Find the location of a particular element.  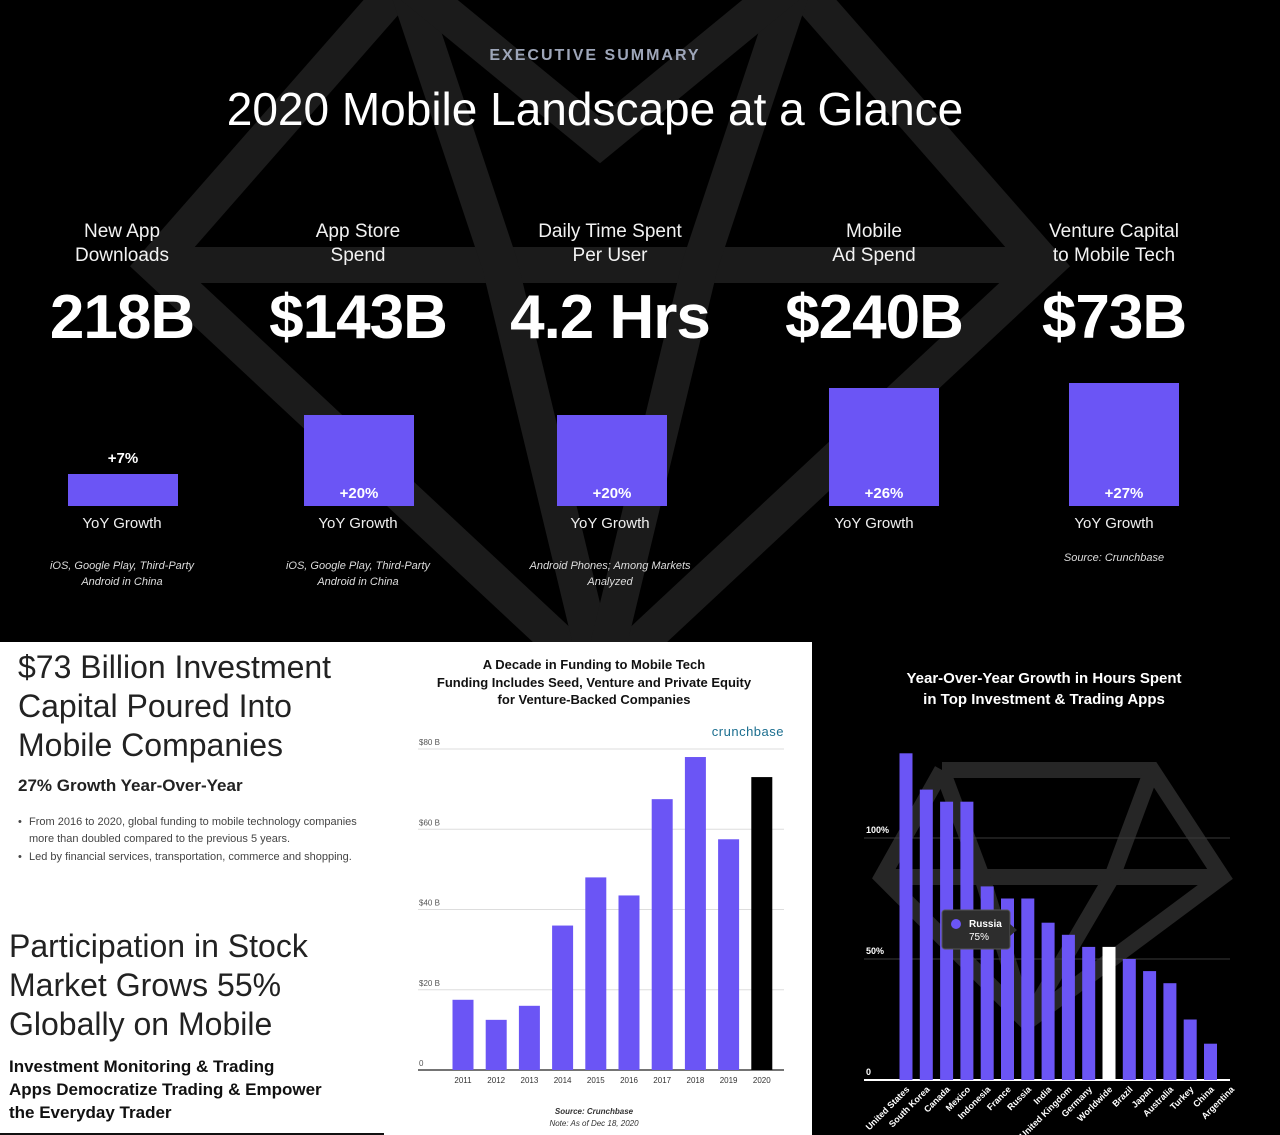

bar-2019 is located at coordinates (729, 954).